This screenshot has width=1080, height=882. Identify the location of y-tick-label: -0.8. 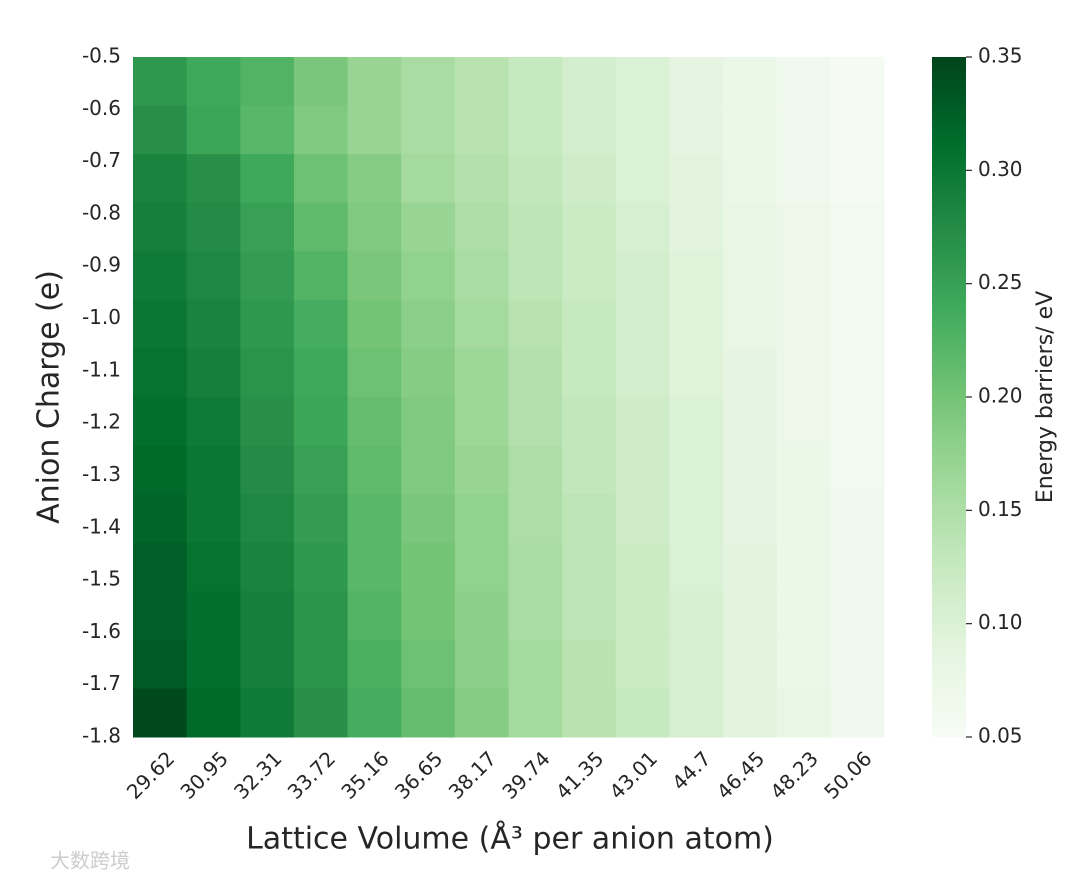
(101, 212).